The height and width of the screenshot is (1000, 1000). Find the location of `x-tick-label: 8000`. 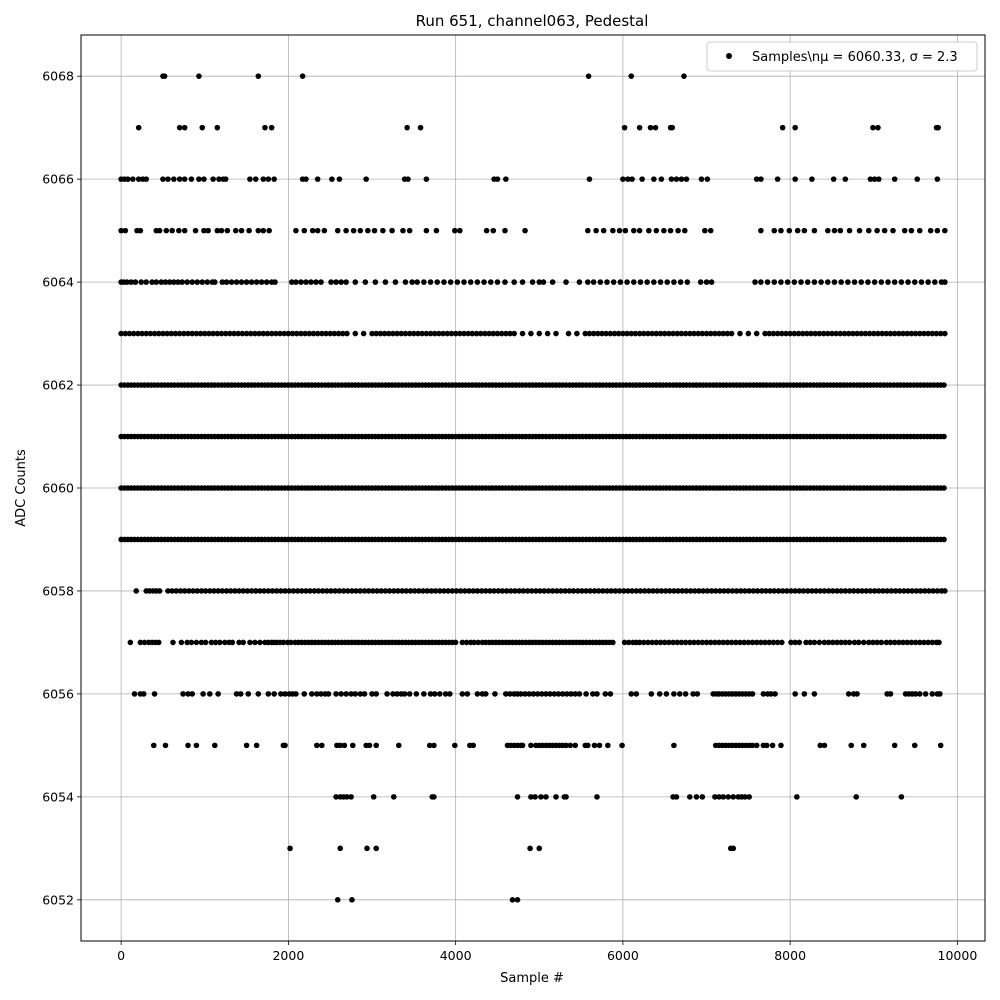

x-tick-label: 8000 is located at coordinates (790, 955).